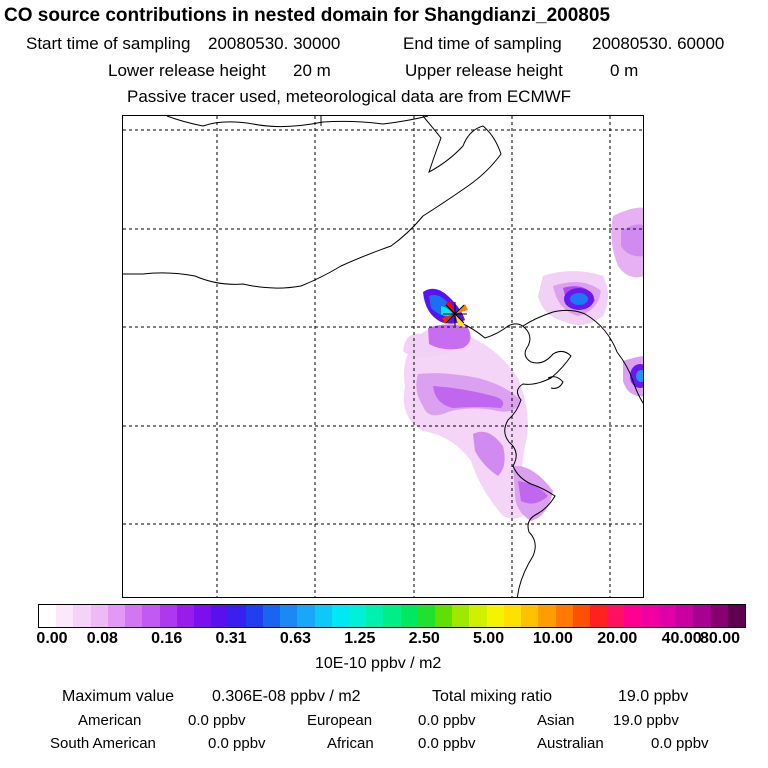  Describe the element at coordinates (653, 696) in the screenshot. I see `total-mixing-value: 19.0 ppbv` at that location.